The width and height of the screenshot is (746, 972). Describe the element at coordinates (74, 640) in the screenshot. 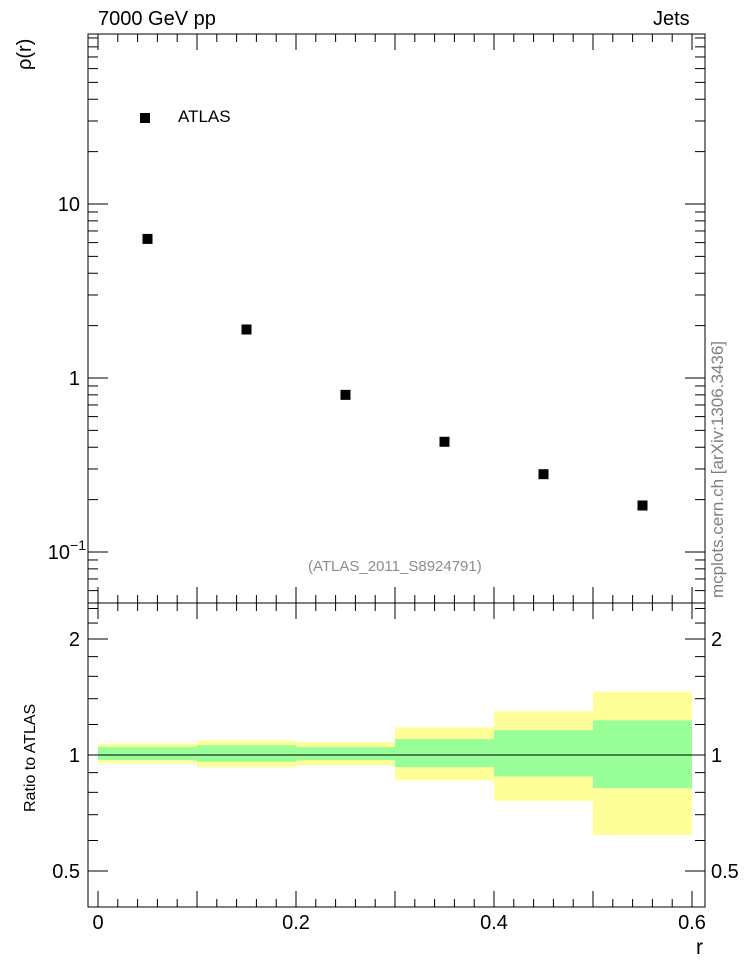

I see `ratio-y-tick-label-left-2: 2` at that location.